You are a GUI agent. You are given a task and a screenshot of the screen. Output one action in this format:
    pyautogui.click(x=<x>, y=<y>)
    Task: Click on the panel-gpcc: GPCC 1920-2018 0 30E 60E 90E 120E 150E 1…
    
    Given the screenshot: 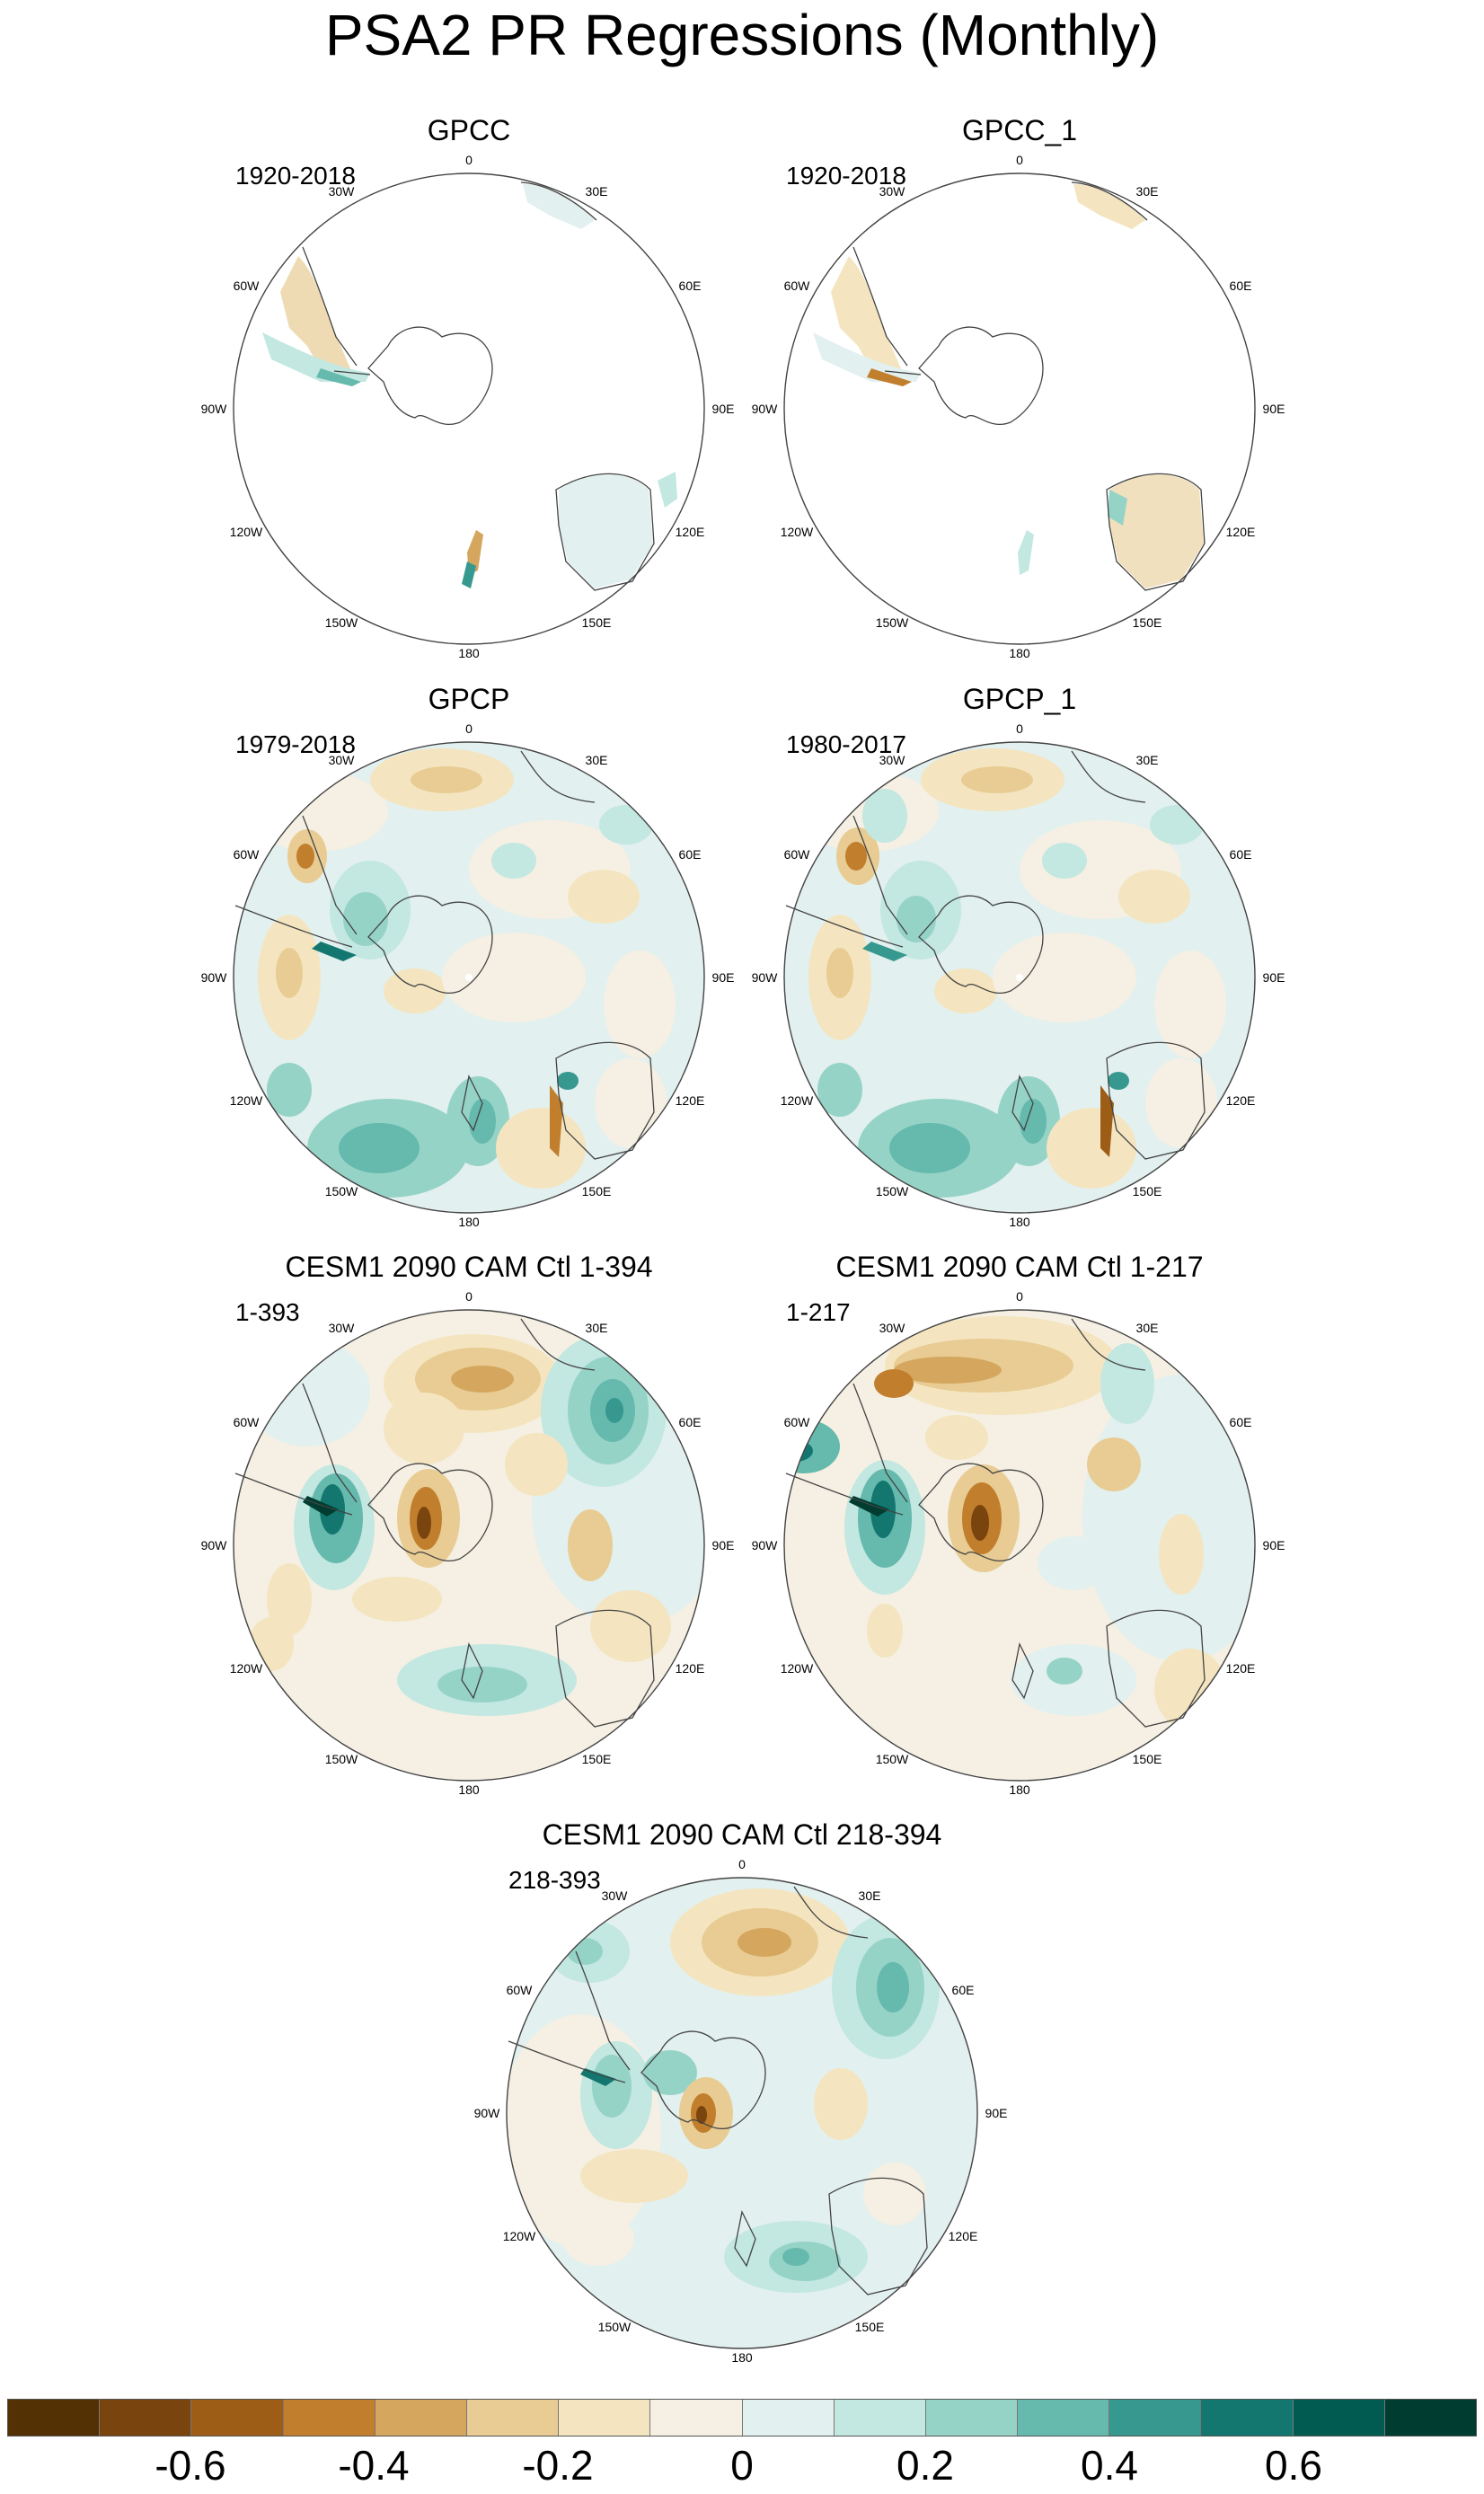 What is the action you would take?
    pyautogui.click(x=469, y=386)
    